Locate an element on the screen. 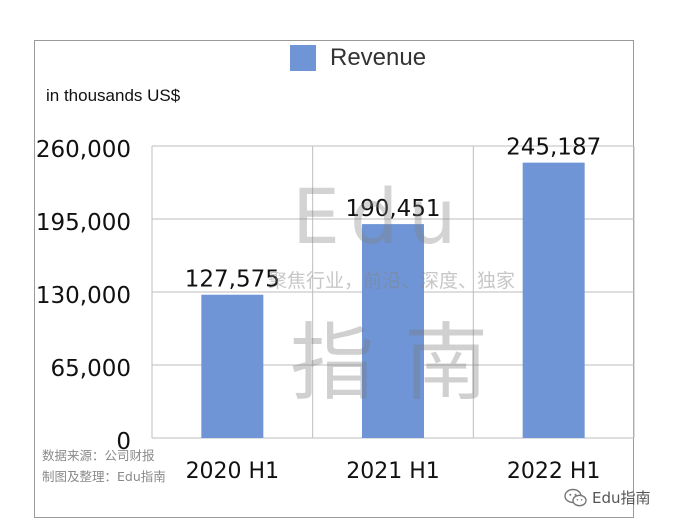  x-tick-label: 2020 H1 is located at coordinates (233, 471).